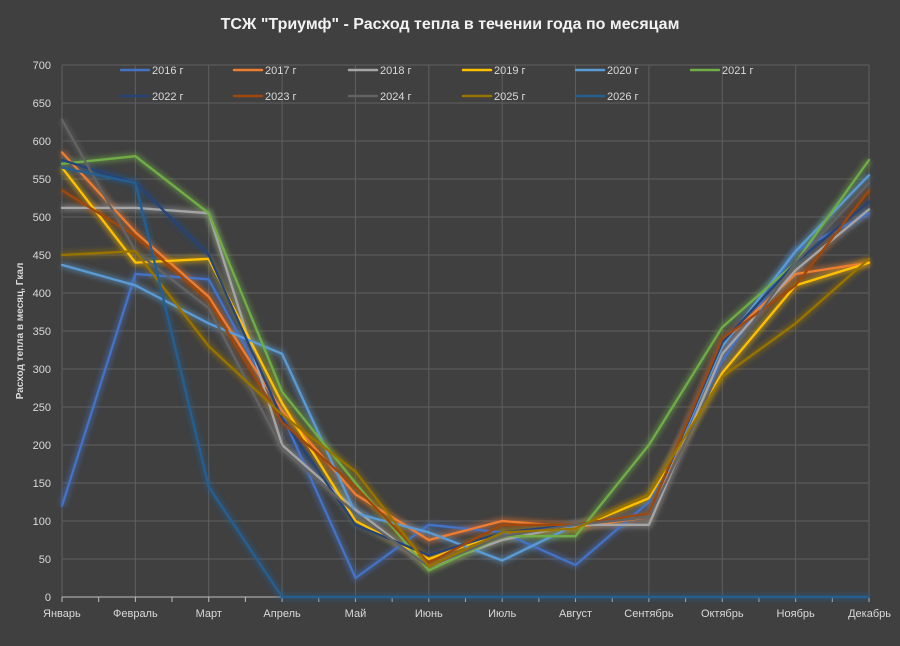 Image resolution: width=900 pixels, height=646 pixels. I want to click on legend-item: 2019 г, so click(493, 71).